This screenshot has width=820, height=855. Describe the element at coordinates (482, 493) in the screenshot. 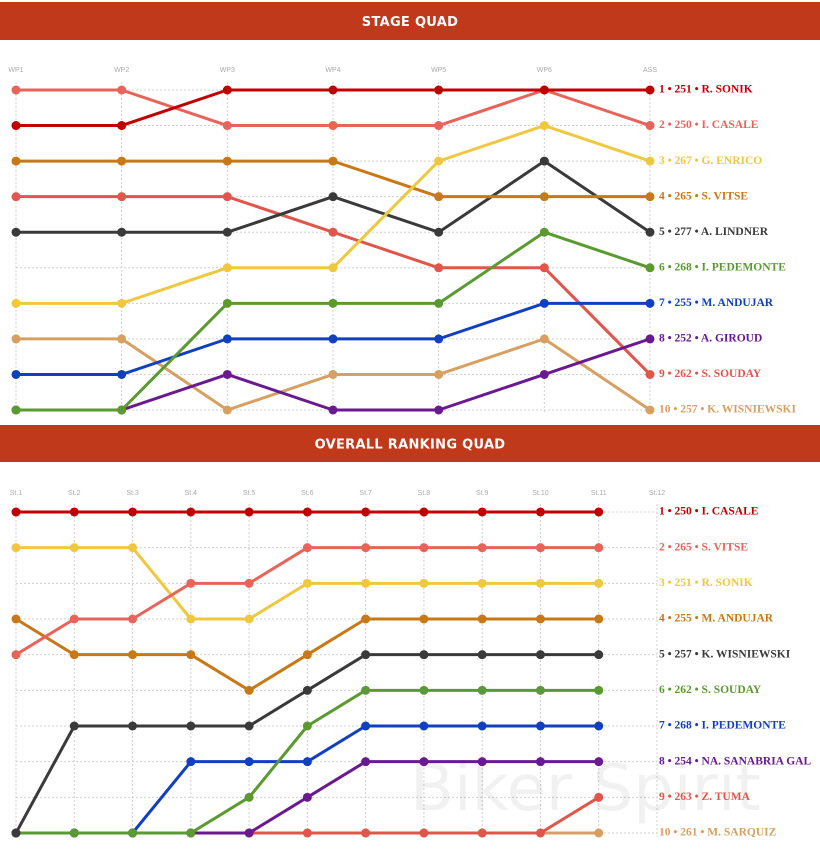

I see `x-tick-label: St.9` at that location.